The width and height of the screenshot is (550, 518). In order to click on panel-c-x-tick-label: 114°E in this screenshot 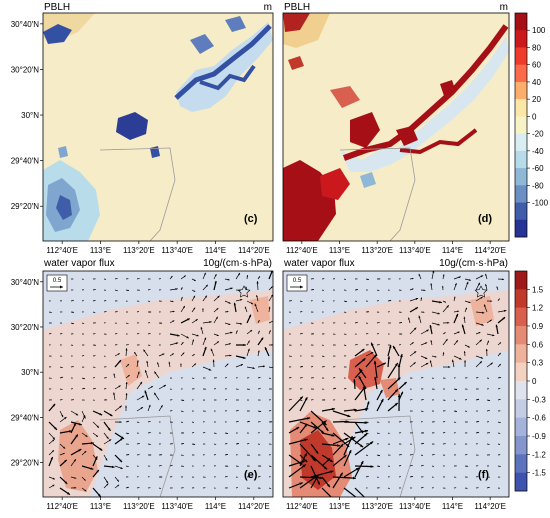, I will do `click(215, 250)`.